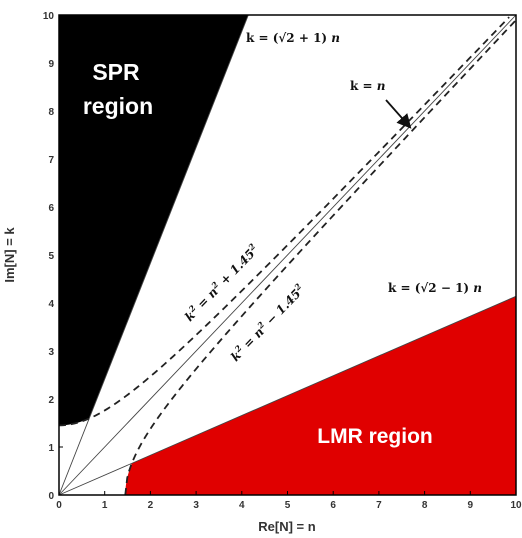  Describe the element at coordinates (379, 505) in the screenshot. I see `x-tick-label: 7` at that location.